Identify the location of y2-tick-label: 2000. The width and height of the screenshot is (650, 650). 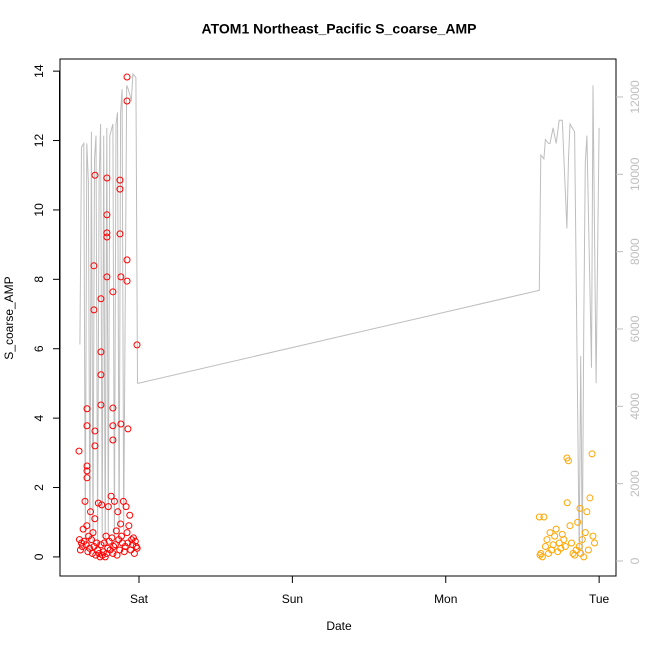
(635, 483).